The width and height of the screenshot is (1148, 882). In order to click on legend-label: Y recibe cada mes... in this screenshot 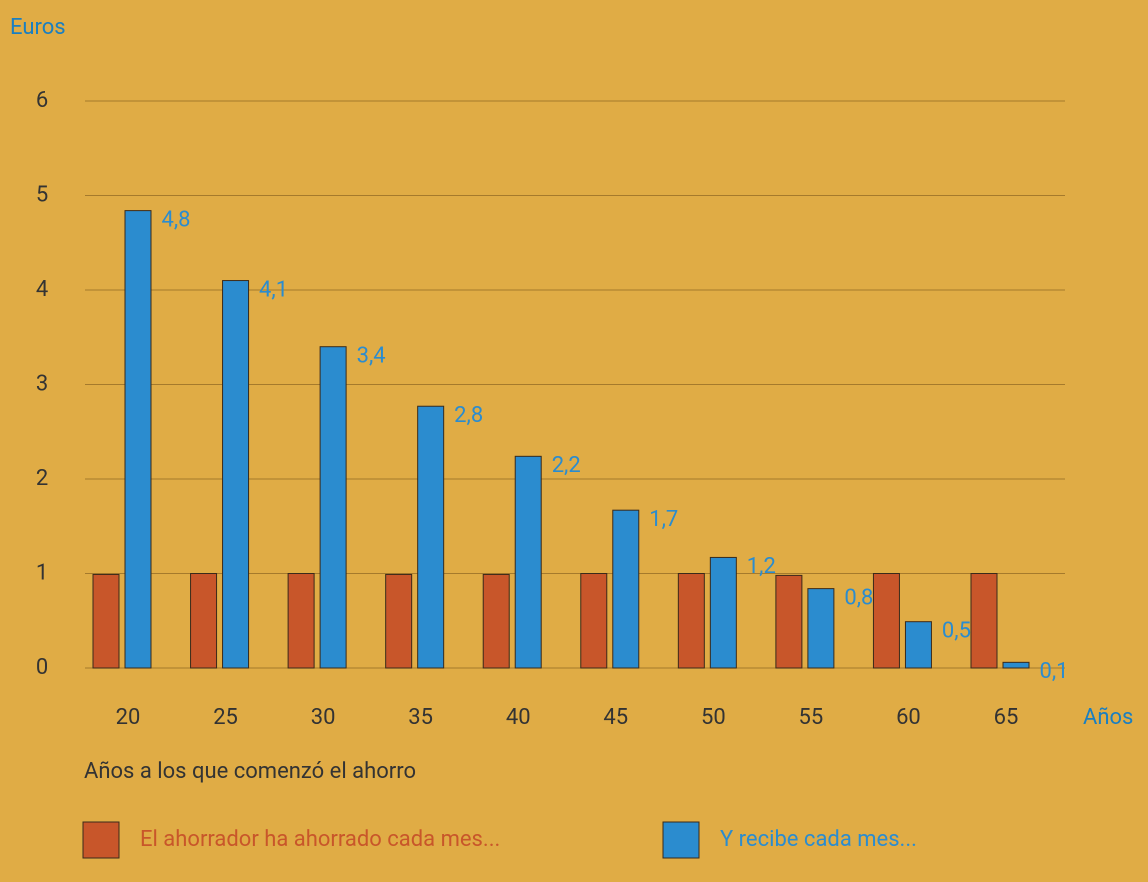, I will do `click(818, 839)`.